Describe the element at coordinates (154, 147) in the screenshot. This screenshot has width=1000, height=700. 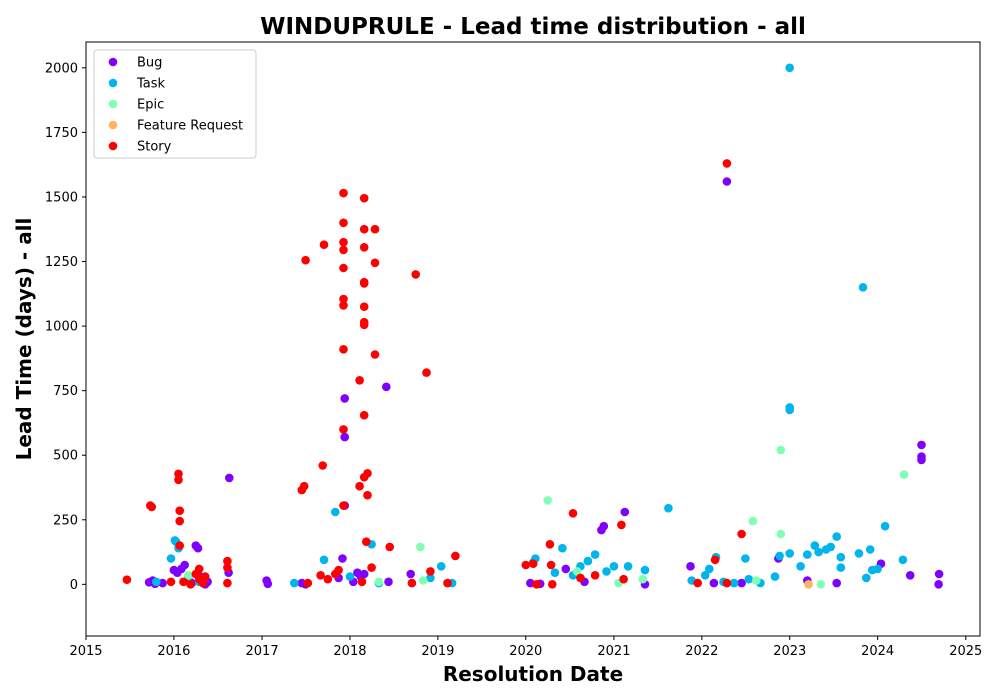
I see `legend-label: Story` at that location.